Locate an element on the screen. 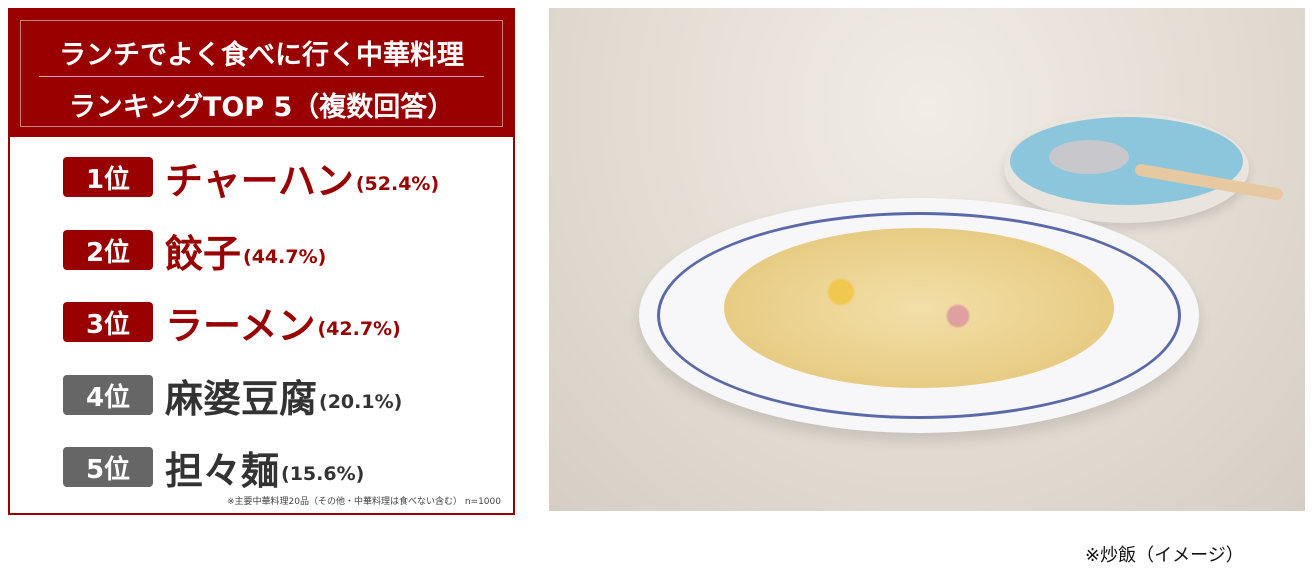 This screenshot has height=574, width=1314. ranking-item: 5位 担々麺 (15.6%) is located at coordinates (214, 469).